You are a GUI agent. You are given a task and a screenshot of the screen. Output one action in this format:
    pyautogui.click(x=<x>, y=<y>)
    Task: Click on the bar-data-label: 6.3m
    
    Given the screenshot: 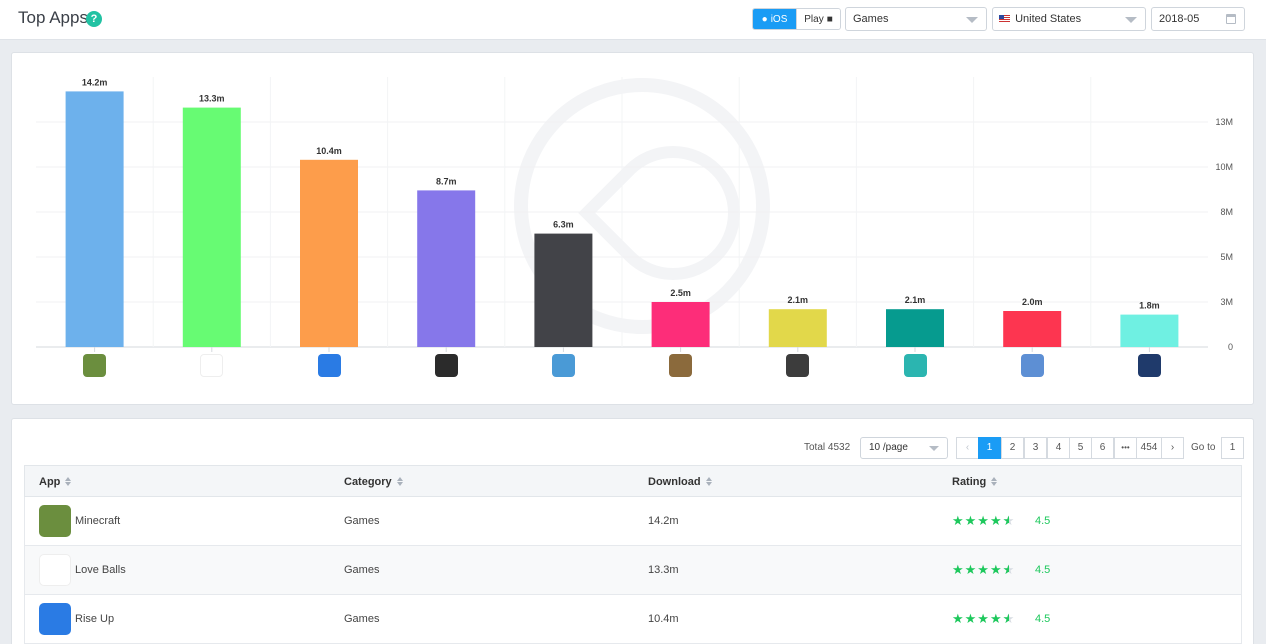 What is the action you would take?
    pyautogui.click(x=563, y=225)
    